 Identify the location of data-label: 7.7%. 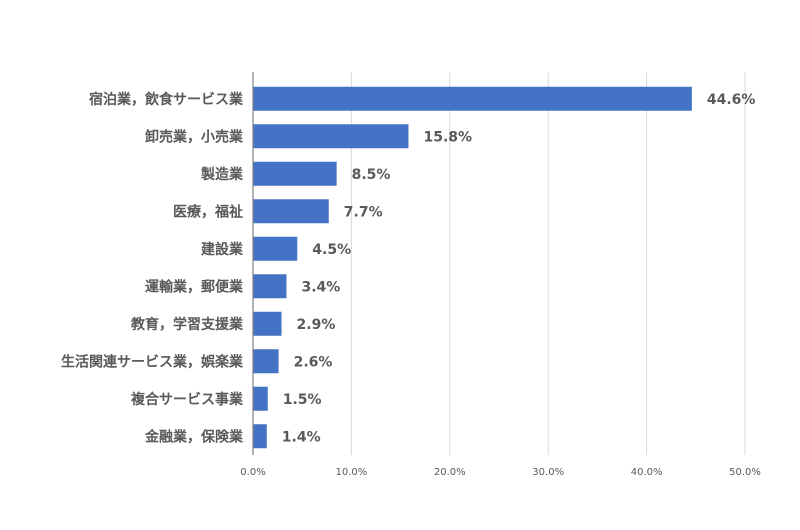
(363, 212).